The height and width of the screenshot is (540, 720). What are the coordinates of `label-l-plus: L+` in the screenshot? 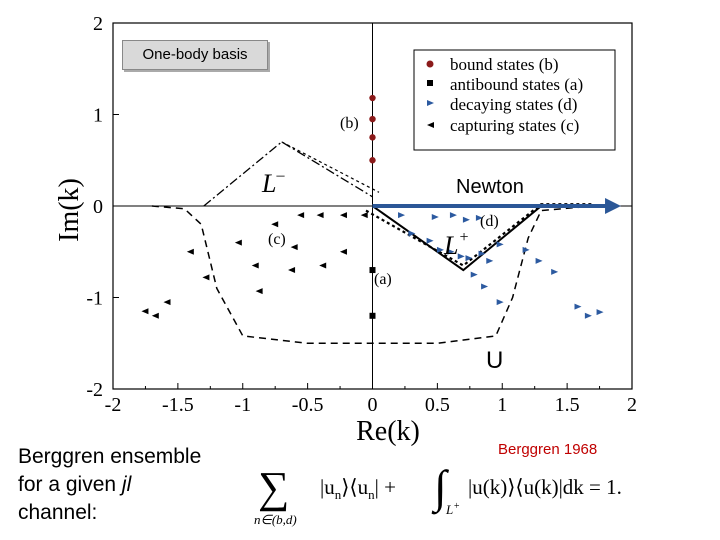 It's located at (456, 244).